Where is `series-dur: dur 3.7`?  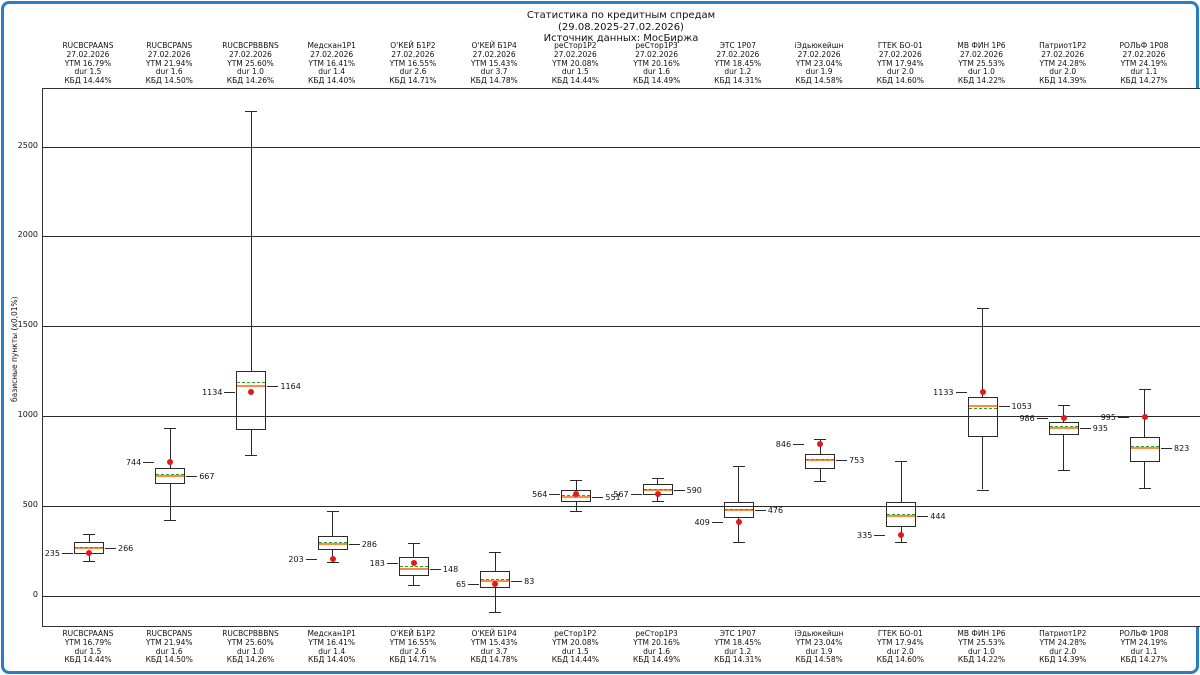 series-dur: dur 3.7 is located at coordinates (494, 72).